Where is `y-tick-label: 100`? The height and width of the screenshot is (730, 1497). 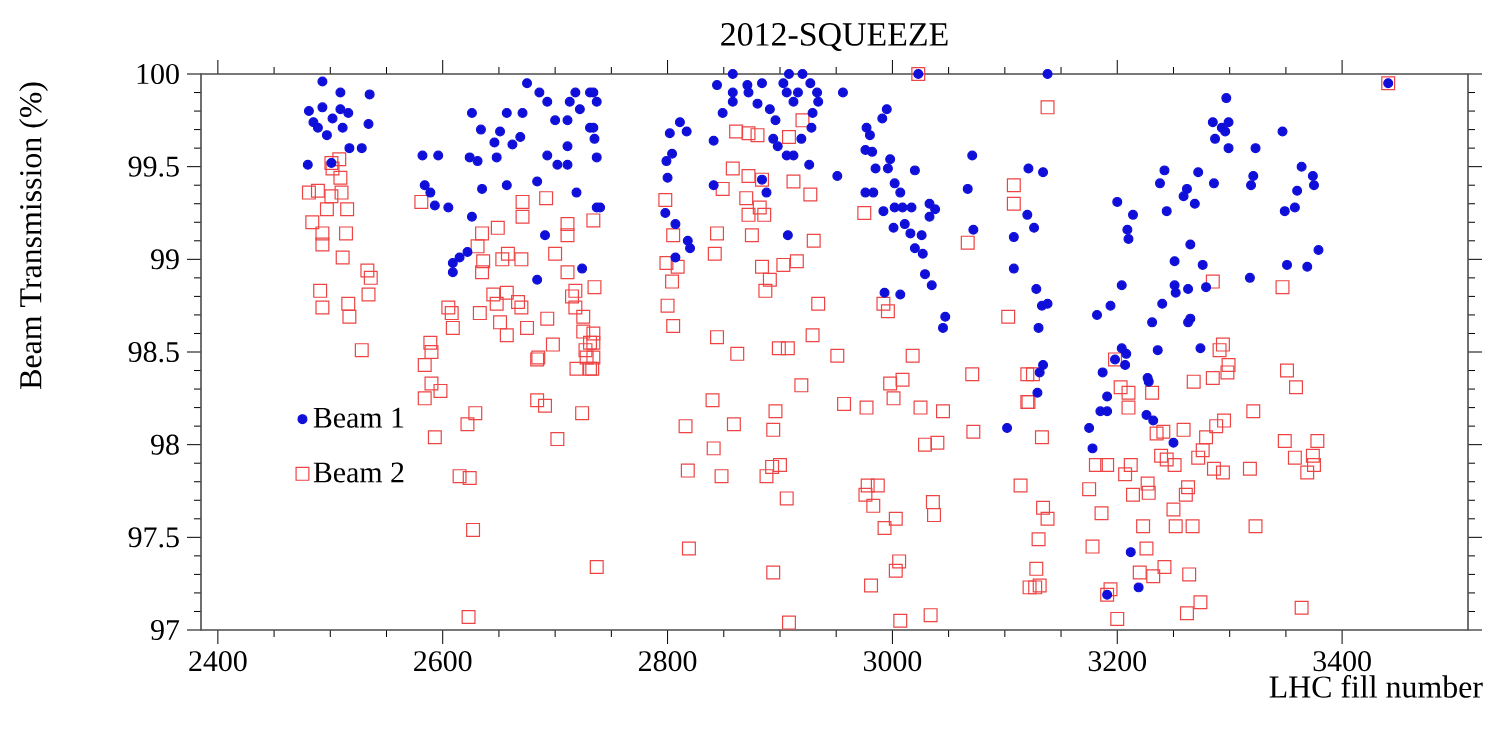 y-tick-label: 100 is located at coordinates (158, 74).